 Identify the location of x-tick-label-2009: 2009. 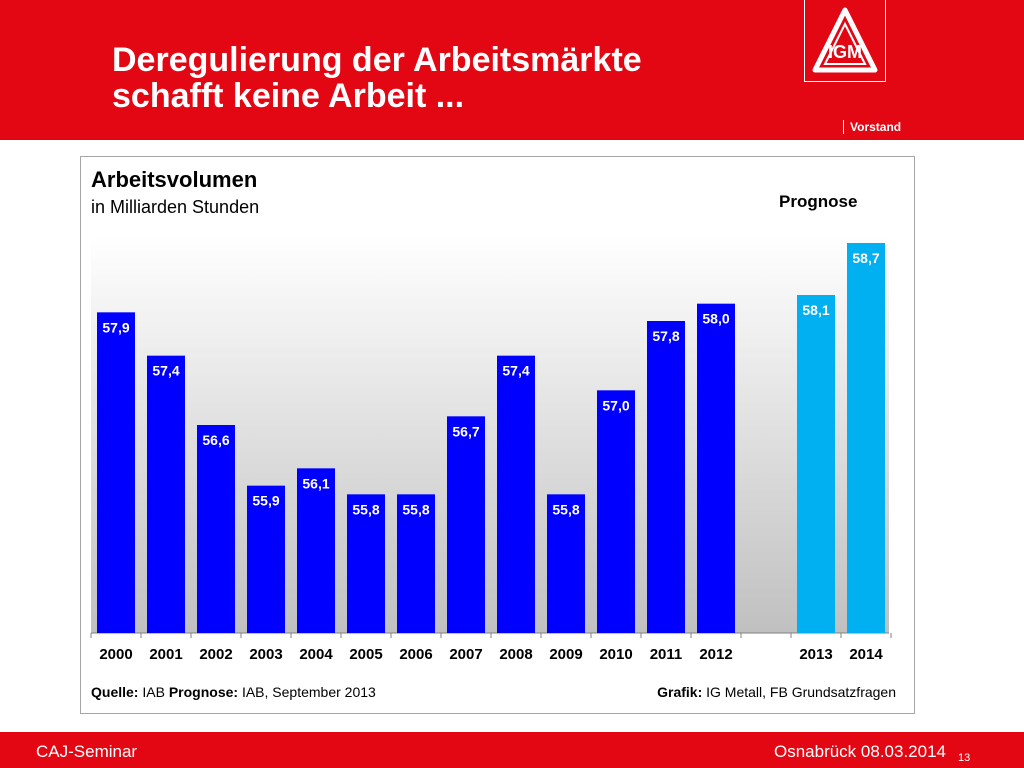
(565, 654).